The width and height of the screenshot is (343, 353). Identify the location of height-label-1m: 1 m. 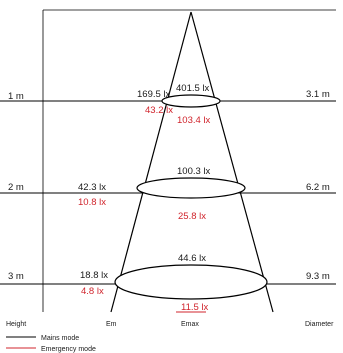
(16, 96).